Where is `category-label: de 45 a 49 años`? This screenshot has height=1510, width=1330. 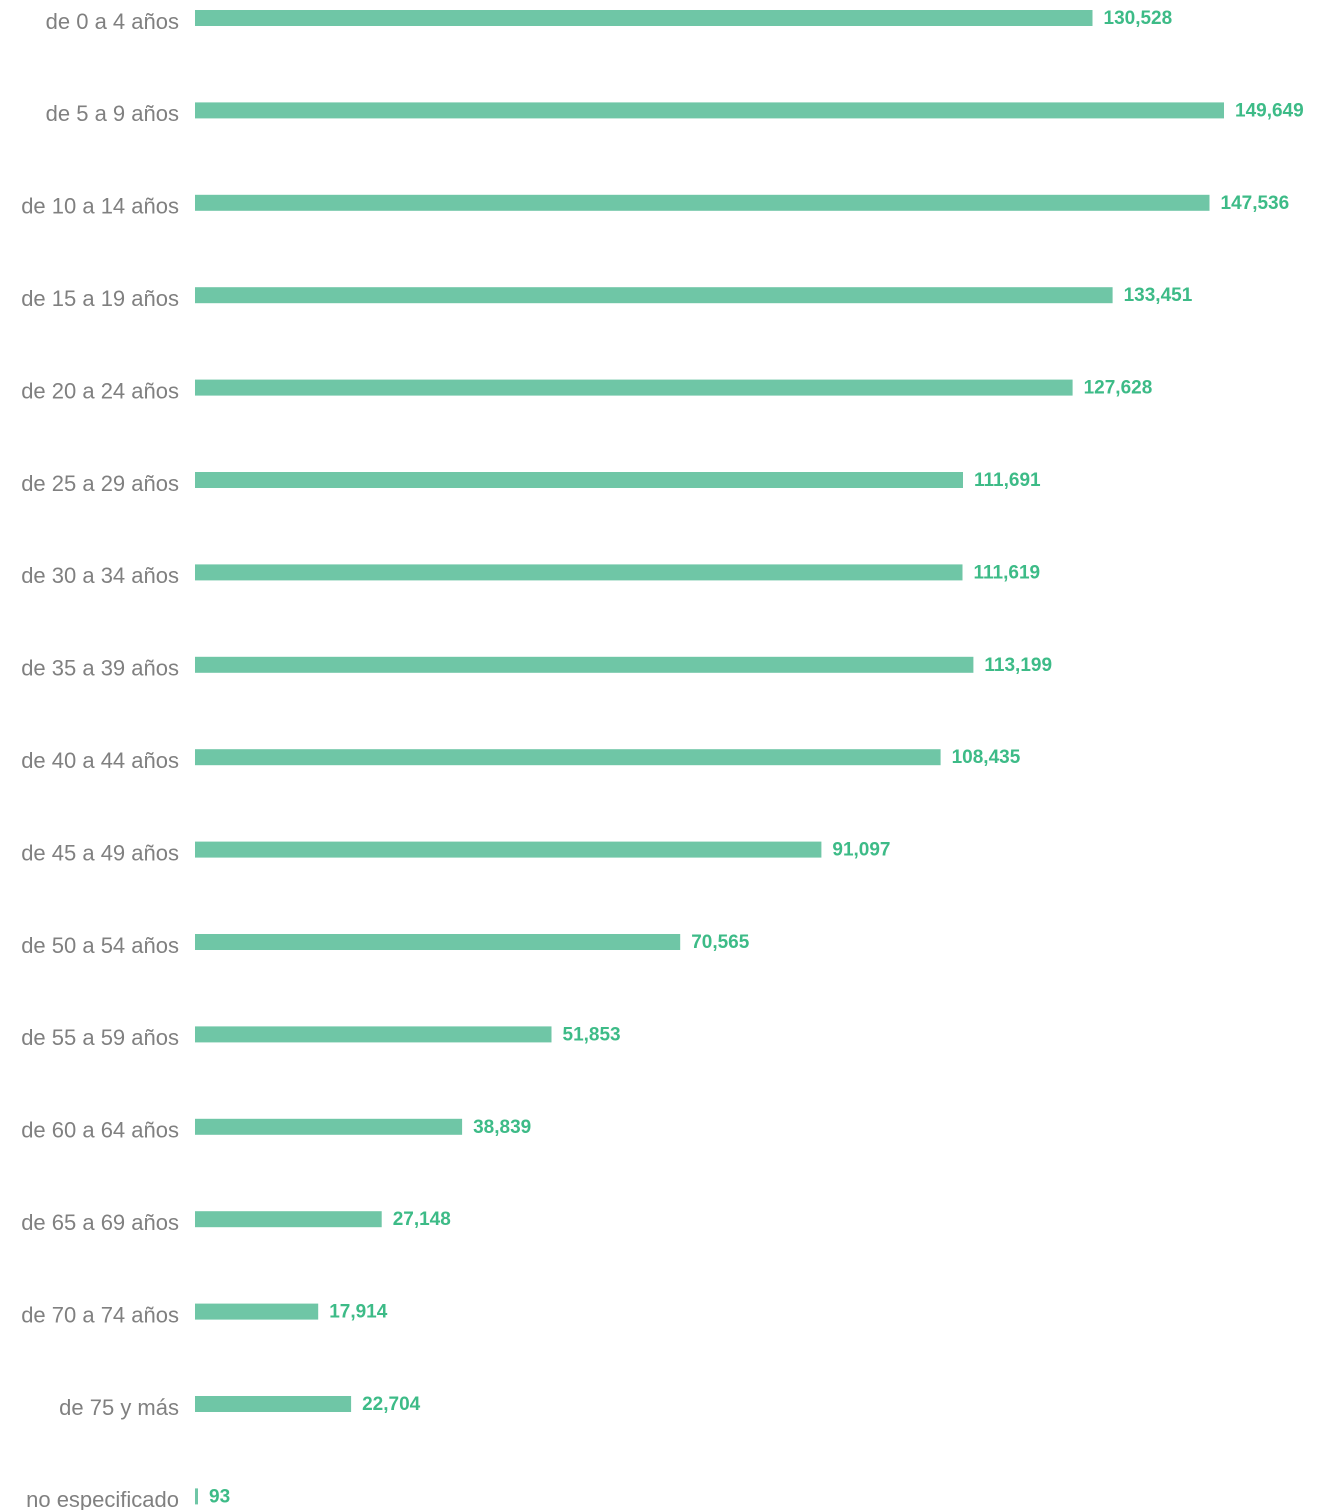
category-label: de 45 a 49 años is located at coordinates (100, 852).